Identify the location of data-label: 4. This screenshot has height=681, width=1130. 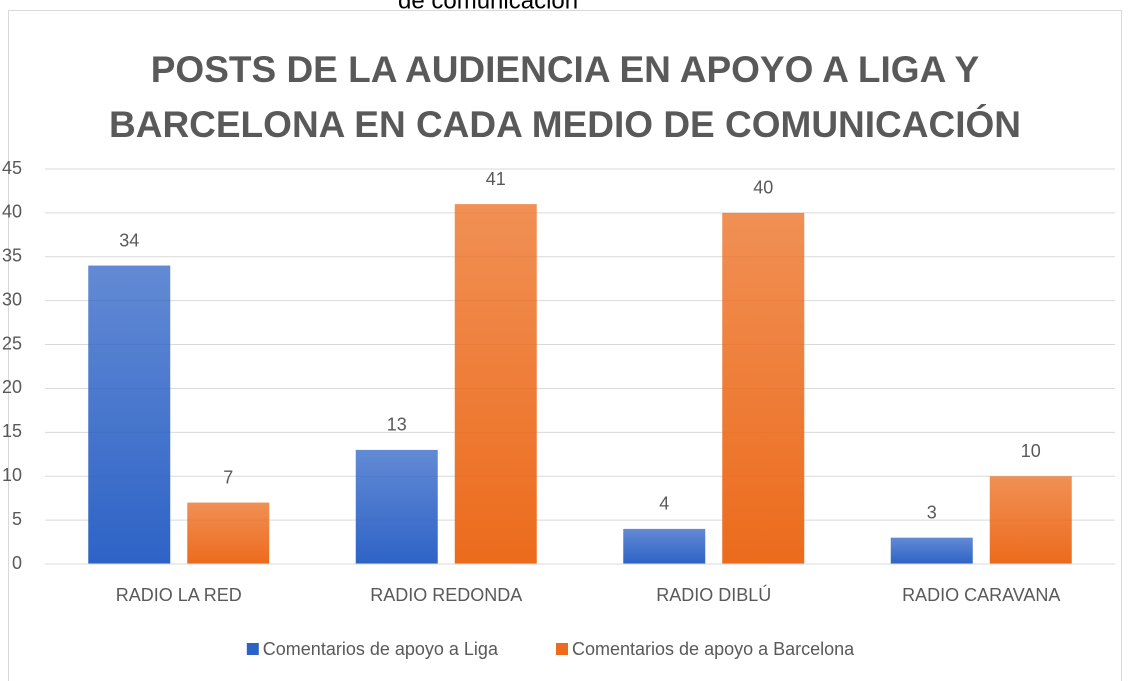
(664, 504).